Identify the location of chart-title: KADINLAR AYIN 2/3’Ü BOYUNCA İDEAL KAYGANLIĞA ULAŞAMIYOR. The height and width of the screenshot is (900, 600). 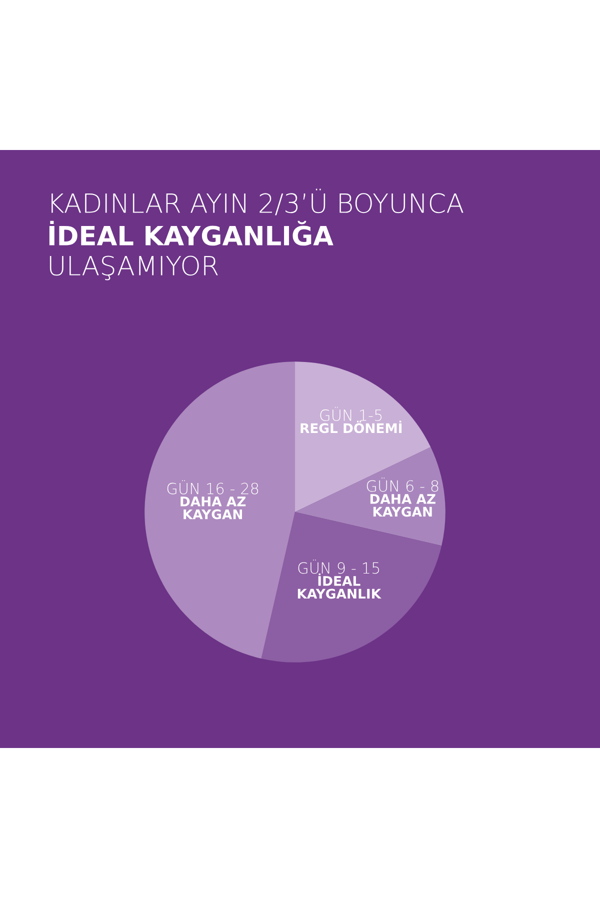
(256, 234).